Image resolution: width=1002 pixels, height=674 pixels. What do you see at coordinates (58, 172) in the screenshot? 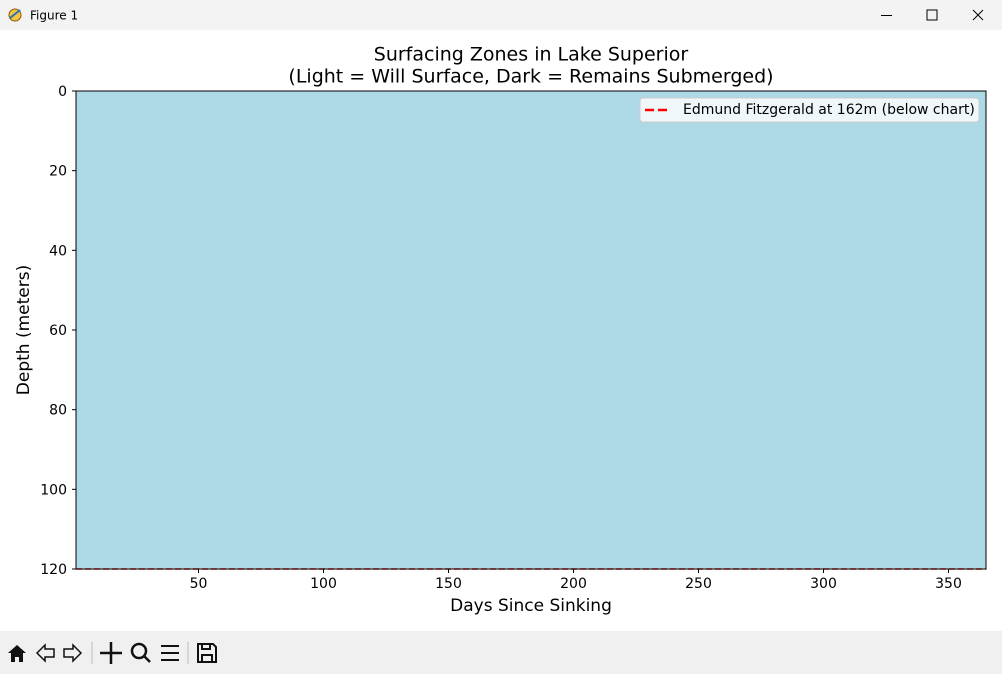
I see `y-tick-label: 20` at bounding box center [58, 172].